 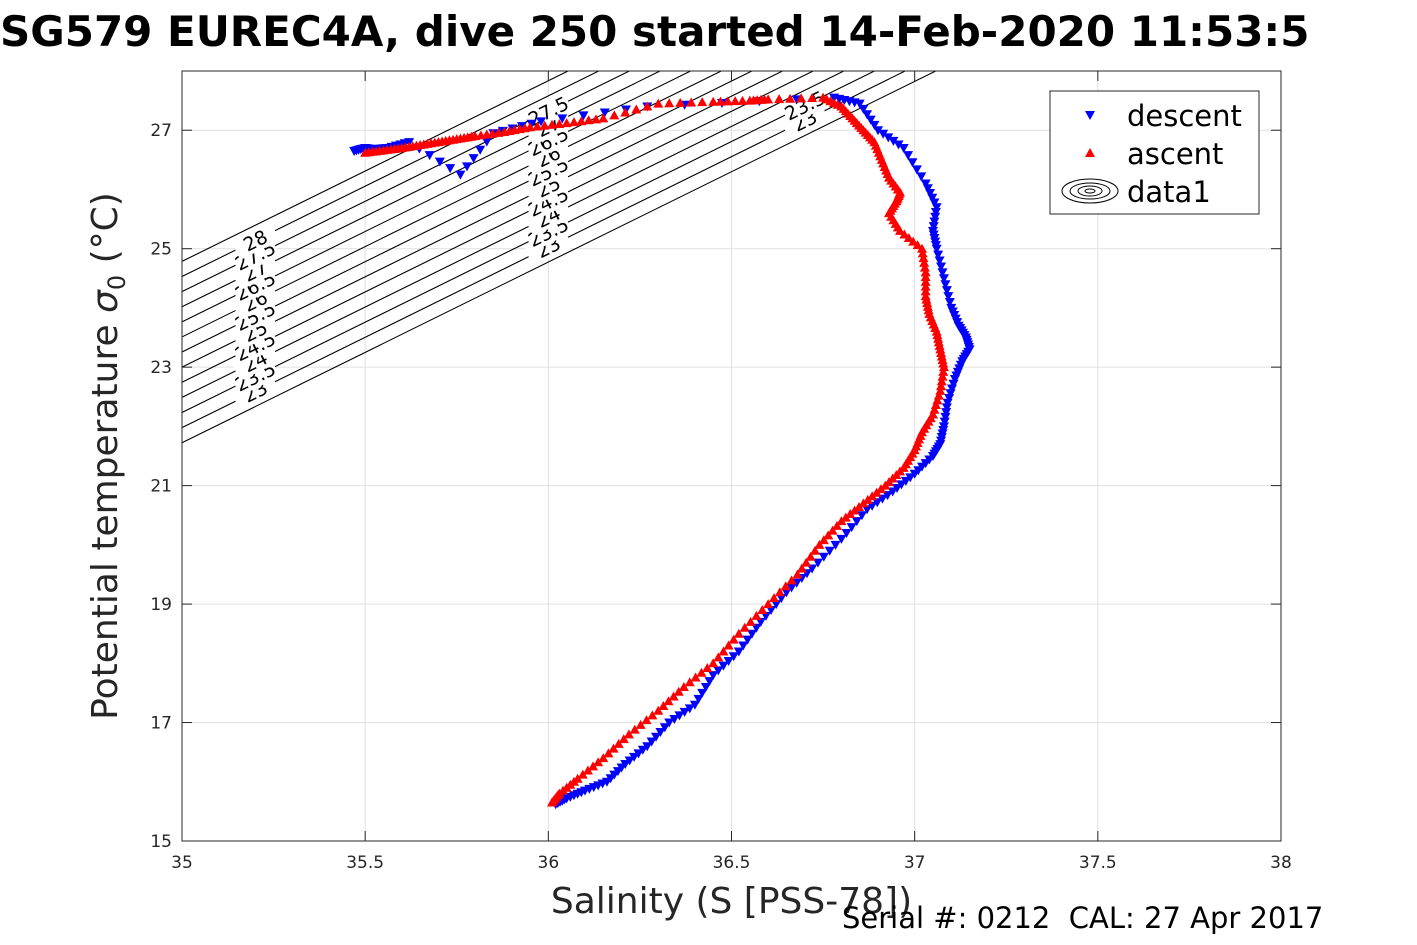 What do you see at coordinates (161, 487) in the screenshot?
I see `y-tick-label: 21` at bounding box center [161, 487].